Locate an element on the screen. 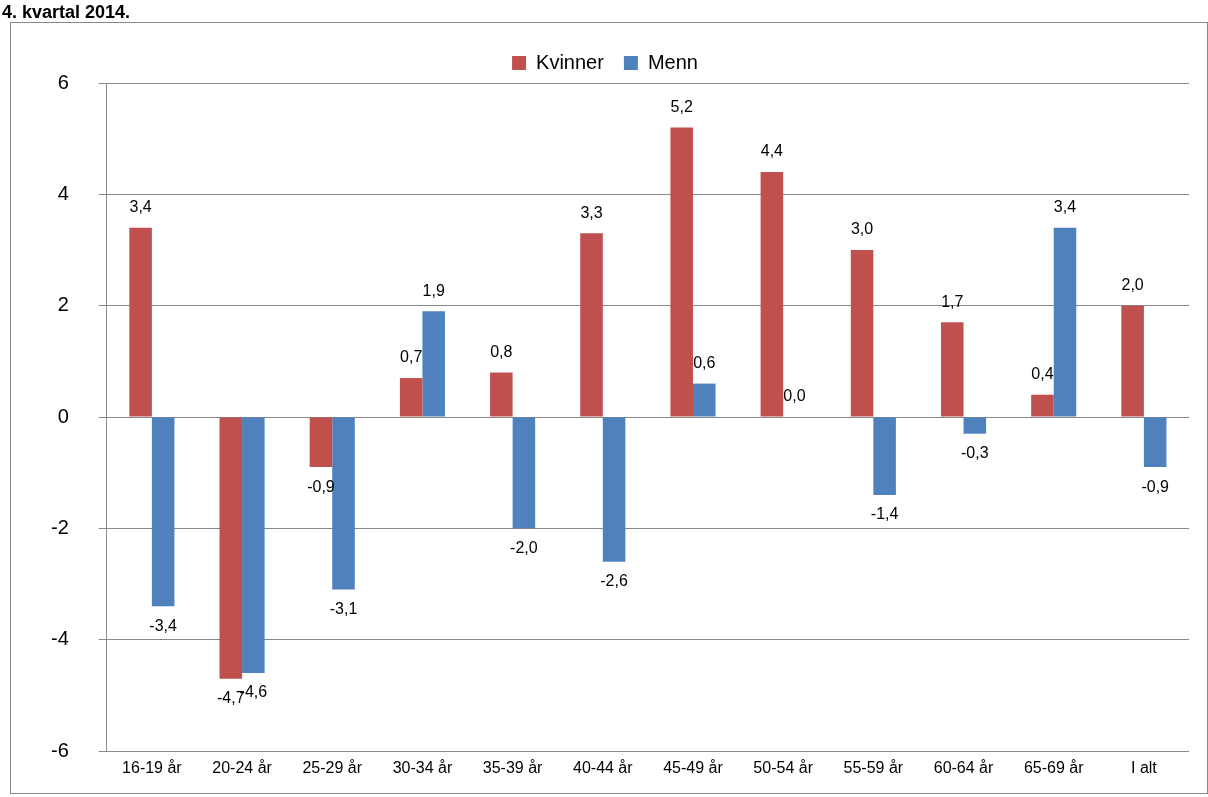 The height and width of the screenshot is (797, 1208). x-tick-label: I alt is located at coordinates (1144, 768).